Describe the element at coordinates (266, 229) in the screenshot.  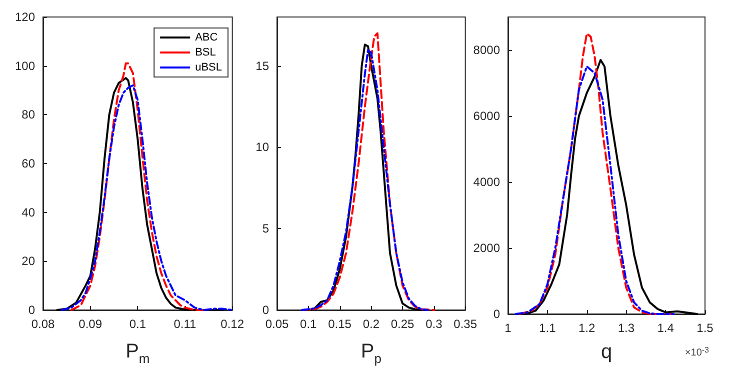
I see `y-tick-label: 5` at that location.